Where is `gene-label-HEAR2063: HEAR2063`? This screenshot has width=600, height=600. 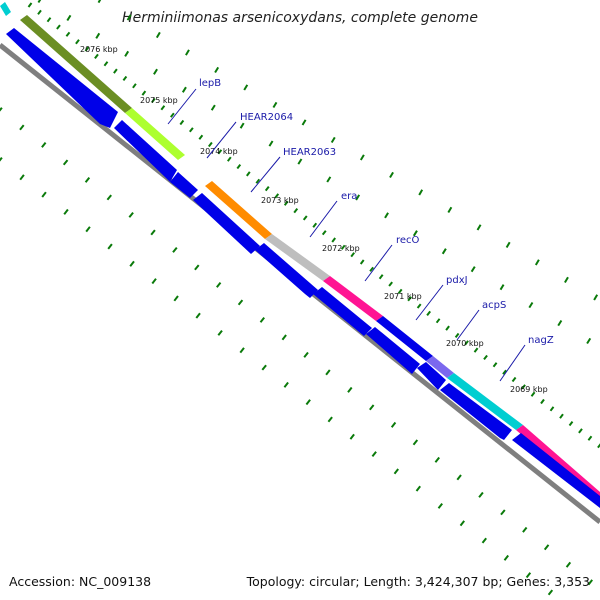 gene-label-HEAR2063: HEAR2063 is located at coordinates (309, 152).